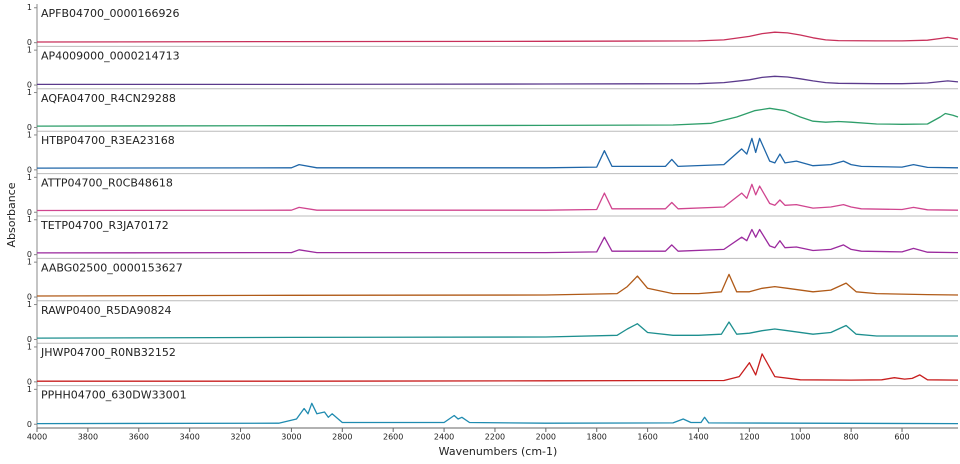  What do you see at coordinates (800, 437) in the screenshot?
I see `x-tick-label: 1000` at bounding box center [800, 437].